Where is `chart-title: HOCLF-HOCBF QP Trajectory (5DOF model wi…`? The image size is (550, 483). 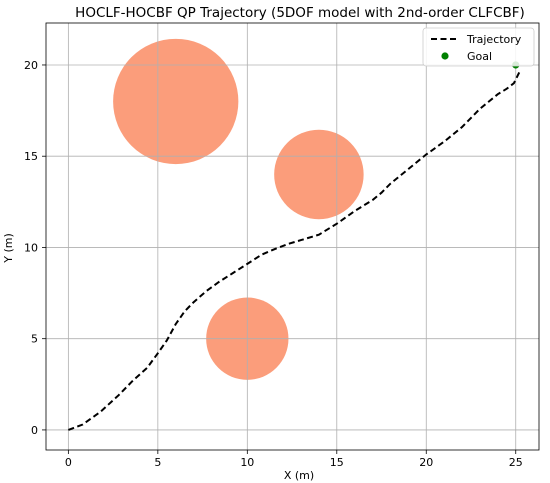
chart-title: HOCLF-HOCBF QP Trajectory (5DOF model wi… is located at coordinates (300, 13).